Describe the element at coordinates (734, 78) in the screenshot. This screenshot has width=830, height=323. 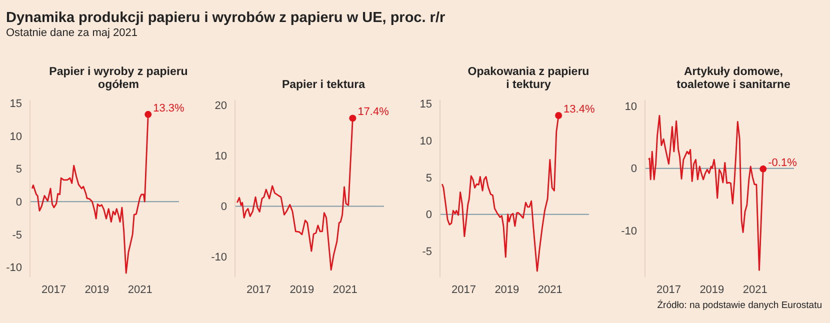
I see `chart-title: Artykuły domowe, toaletowe i sanitarne` at that location.